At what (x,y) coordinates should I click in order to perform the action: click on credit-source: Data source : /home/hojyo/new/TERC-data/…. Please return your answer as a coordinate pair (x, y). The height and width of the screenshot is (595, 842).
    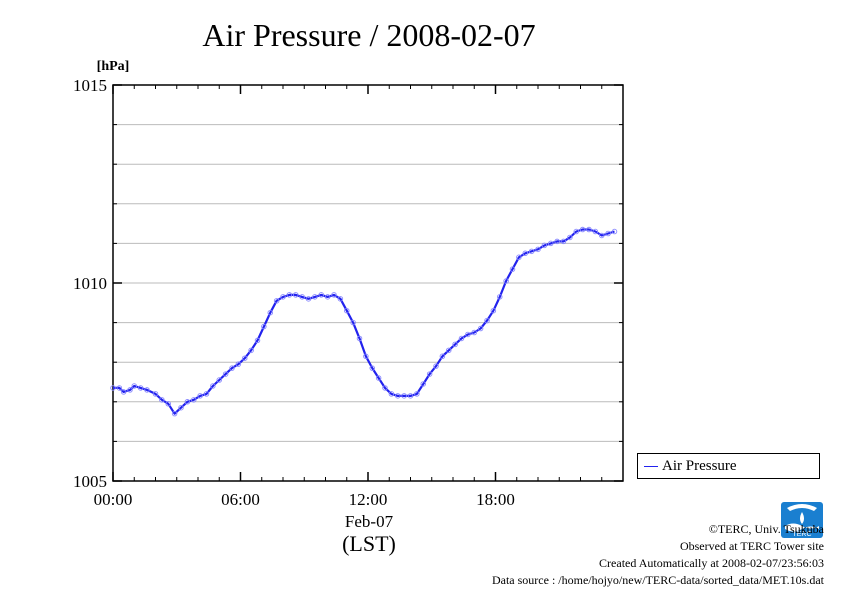
    Looking at the image, I should click on (657, 580).